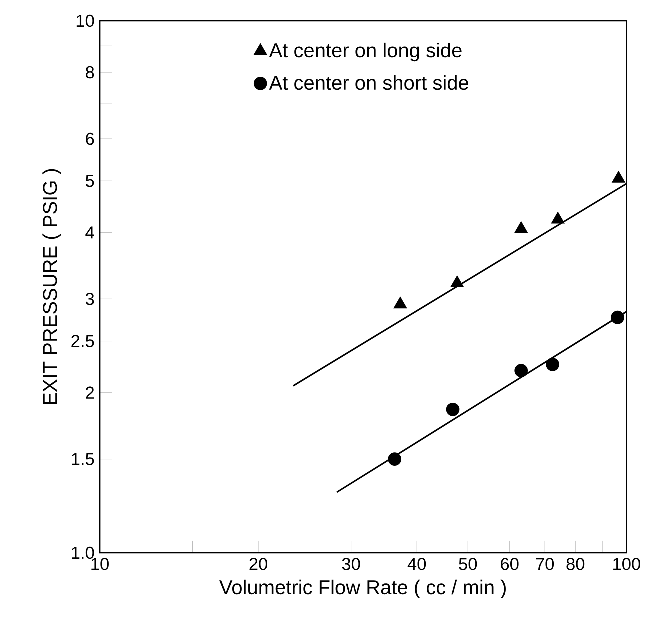 The image size is (645, 623). Describe the element at coordinates (90, 139) in the screenshot. I see `y-tick-label: 6` at that location.